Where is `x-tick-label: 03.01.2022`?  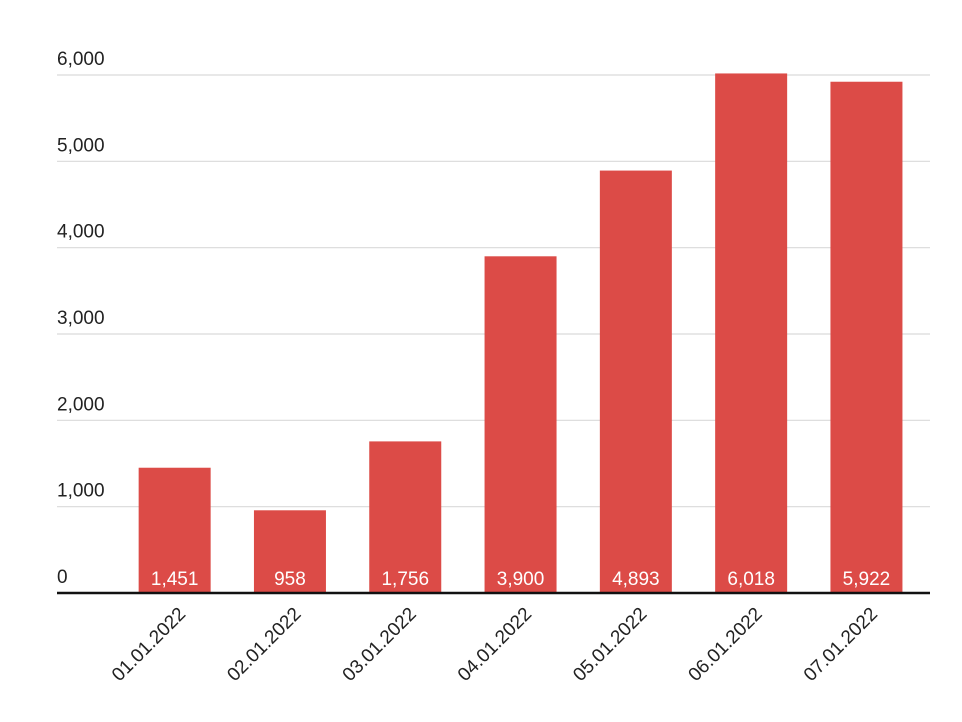
x-tick-label: 03.01.2022 is located at coordinates (380, 645).